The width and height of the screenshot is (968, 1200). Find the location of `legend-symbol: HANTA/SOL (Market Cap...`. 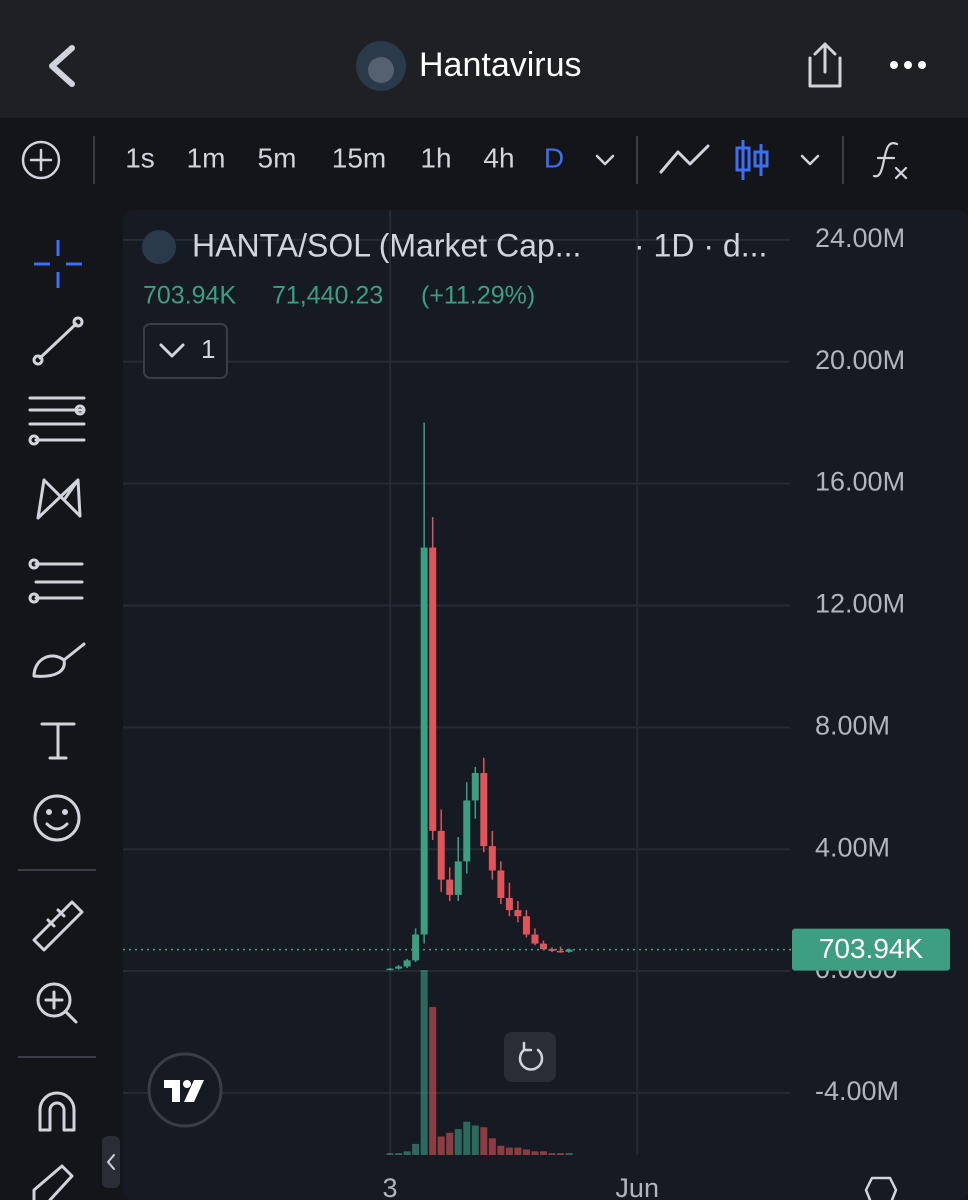

legend-symbol: HANTA/SOL (Market Cap... is located at coordinates (386, 245).